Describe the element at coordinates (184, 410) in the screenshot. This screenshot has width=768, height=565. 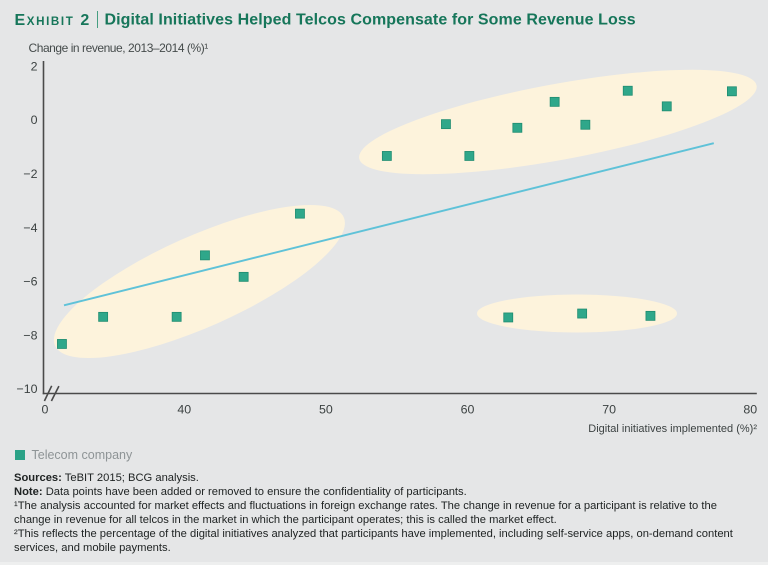
I see `svg-text: 40` at that location.